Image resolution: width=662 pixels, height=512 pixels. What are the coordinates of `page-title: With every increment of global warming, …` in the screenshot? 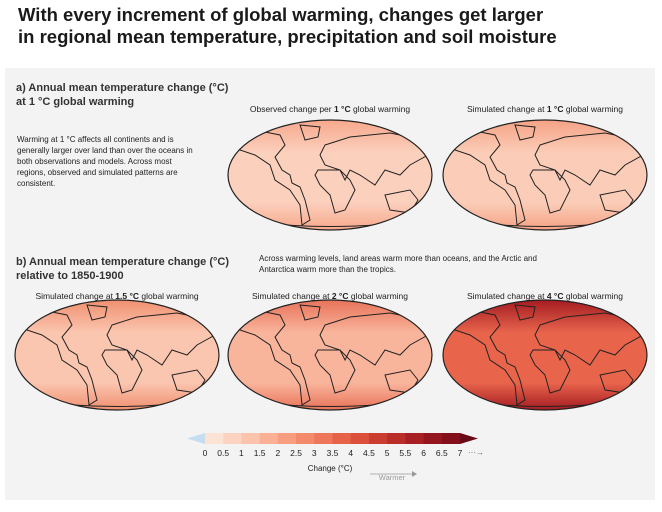 It's located at (287, 26).